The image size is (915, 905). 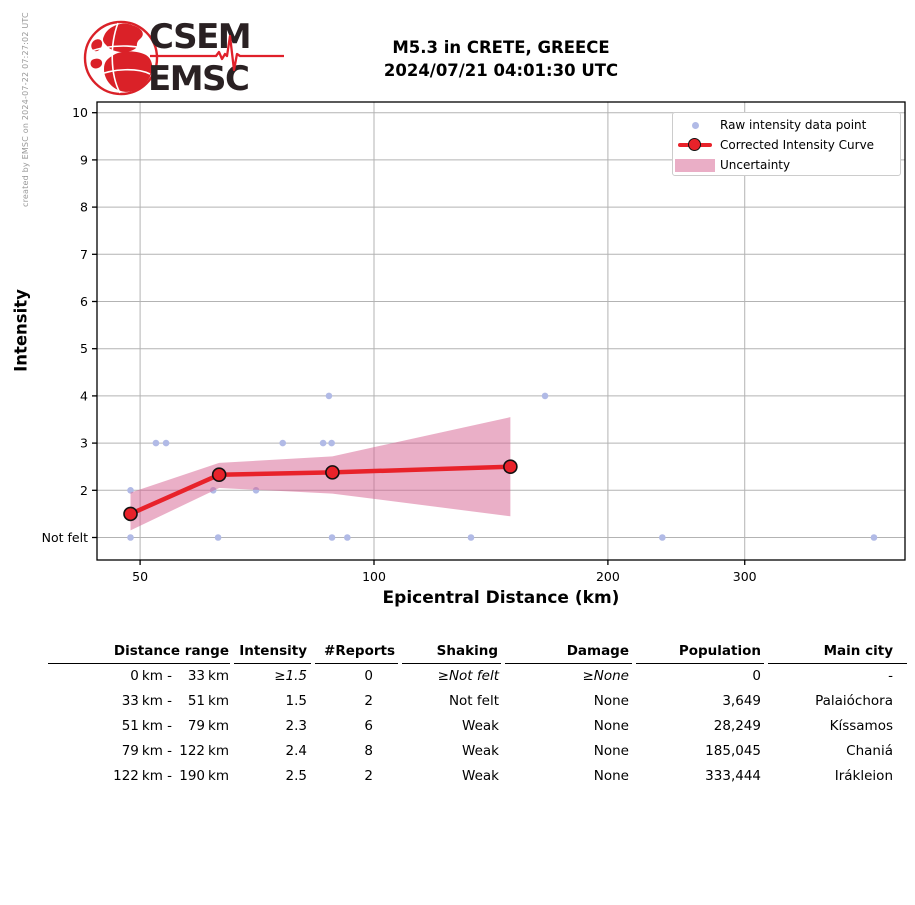 I want to click on x-tick-label: 300, so click(x=745, y=576).